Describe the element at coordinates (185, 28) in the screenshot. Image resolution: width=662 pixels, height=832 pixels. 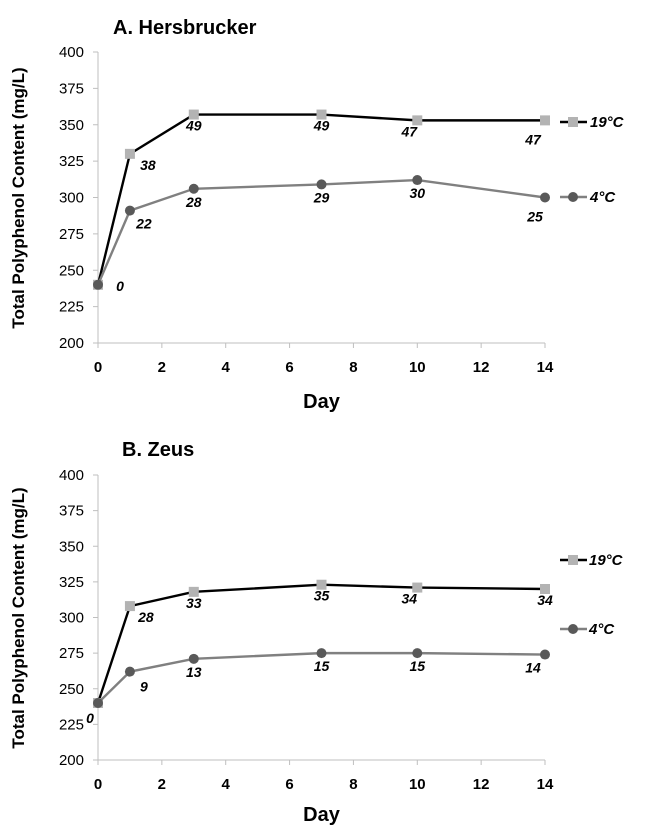
I see `chart-title: A. Hersbrucker` at that location.